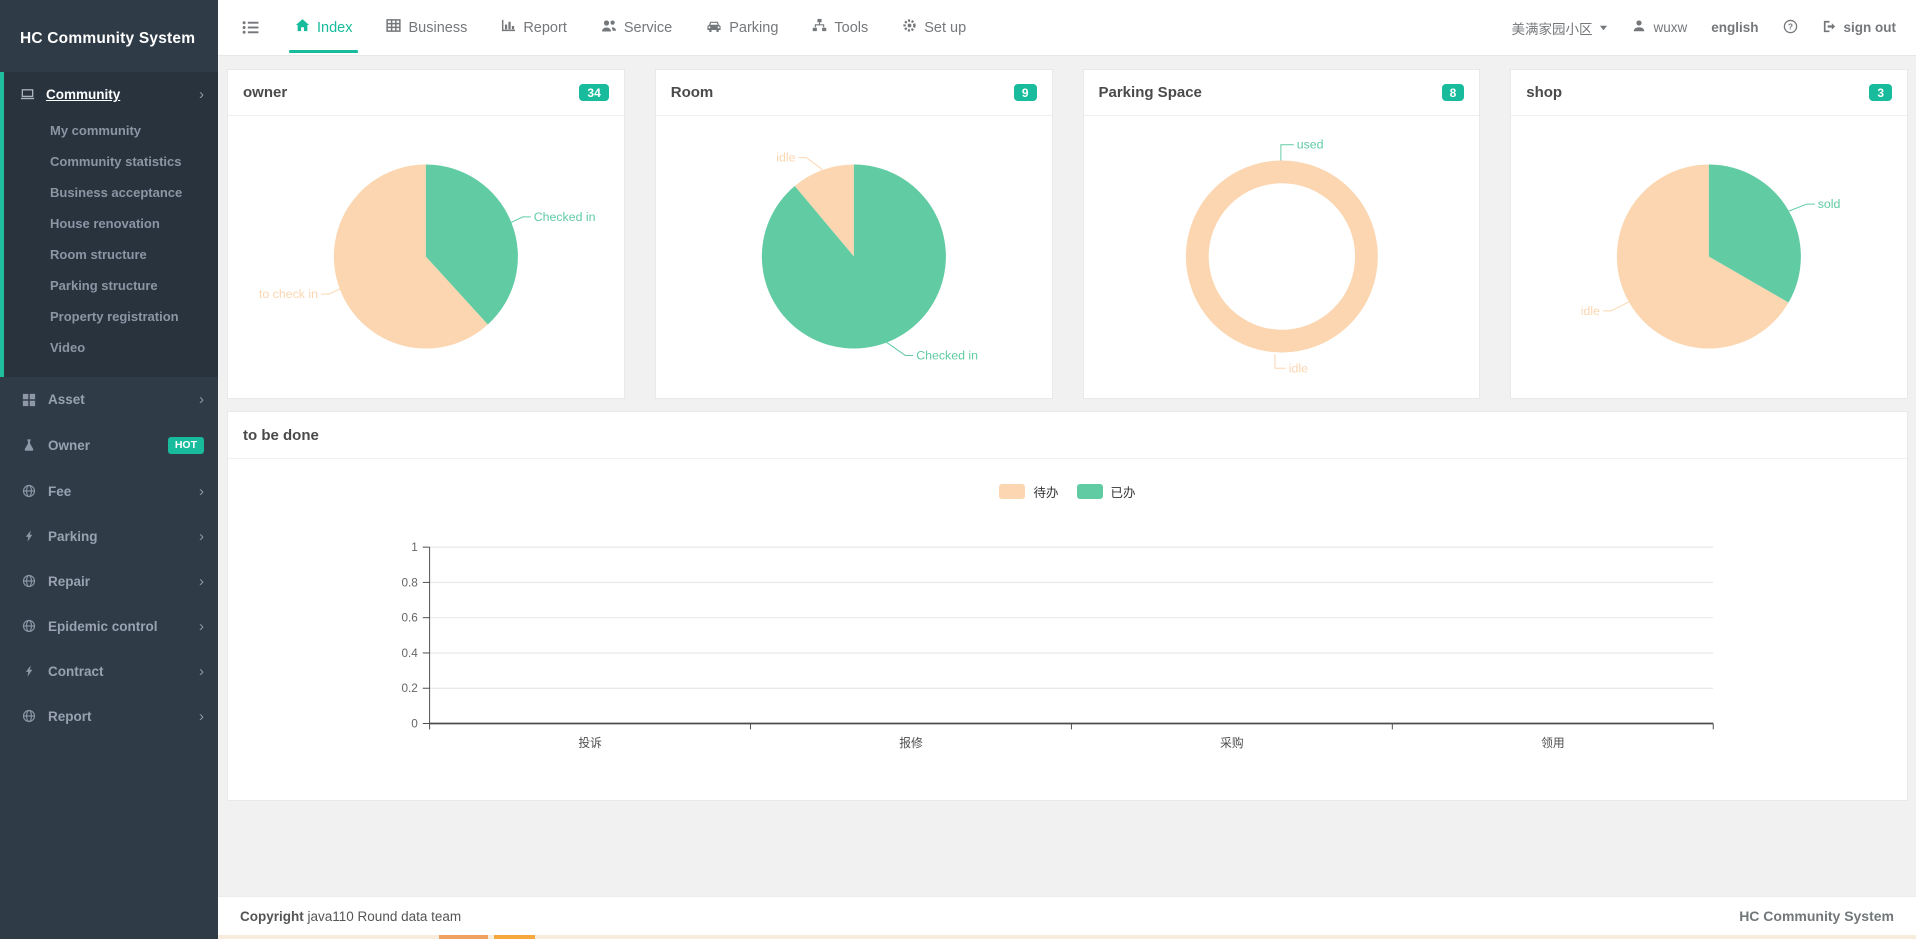 This screenshot has height=939, width=1916. Describe the element at coordinates (1232, 743) in the screenshot. I see `x-category: 采购` at that location.